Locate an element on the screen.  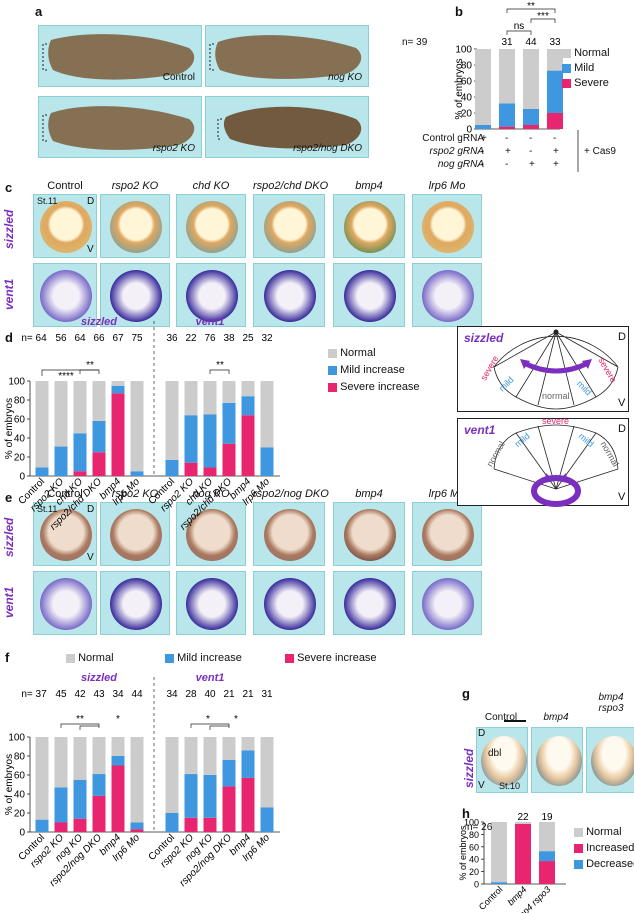
h-n-label: n= 26 is located at coordinates (480, 827).